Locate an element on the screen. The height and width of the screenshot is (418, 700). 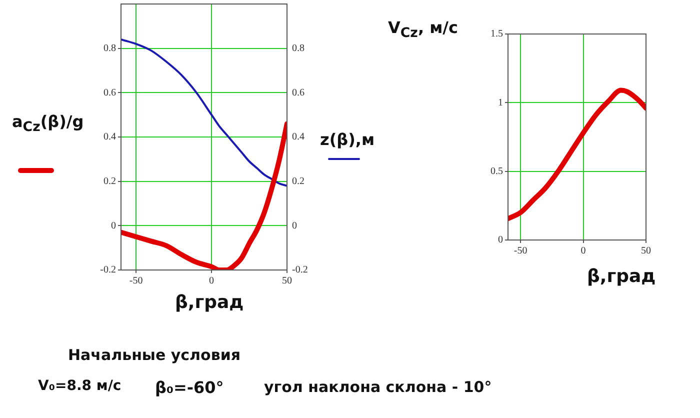
y-tick-label: 1.5 is located at coordinates (496, 34).